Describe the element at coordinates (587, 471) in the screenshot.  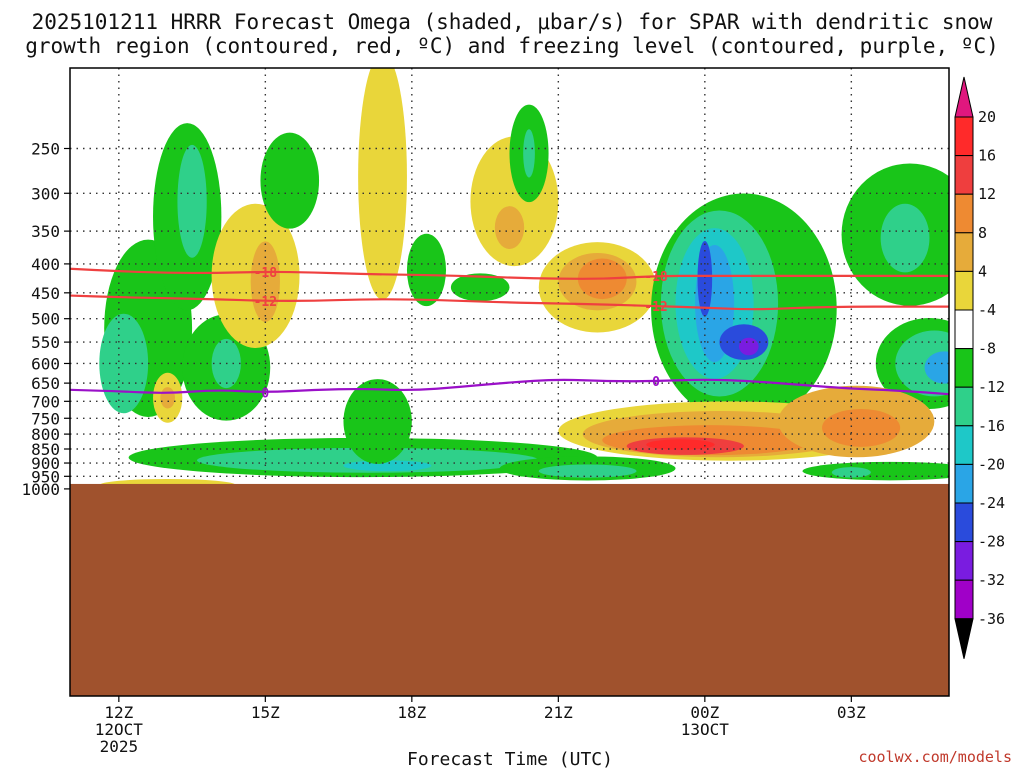
I see `omega-teal-21z-low` at that location.